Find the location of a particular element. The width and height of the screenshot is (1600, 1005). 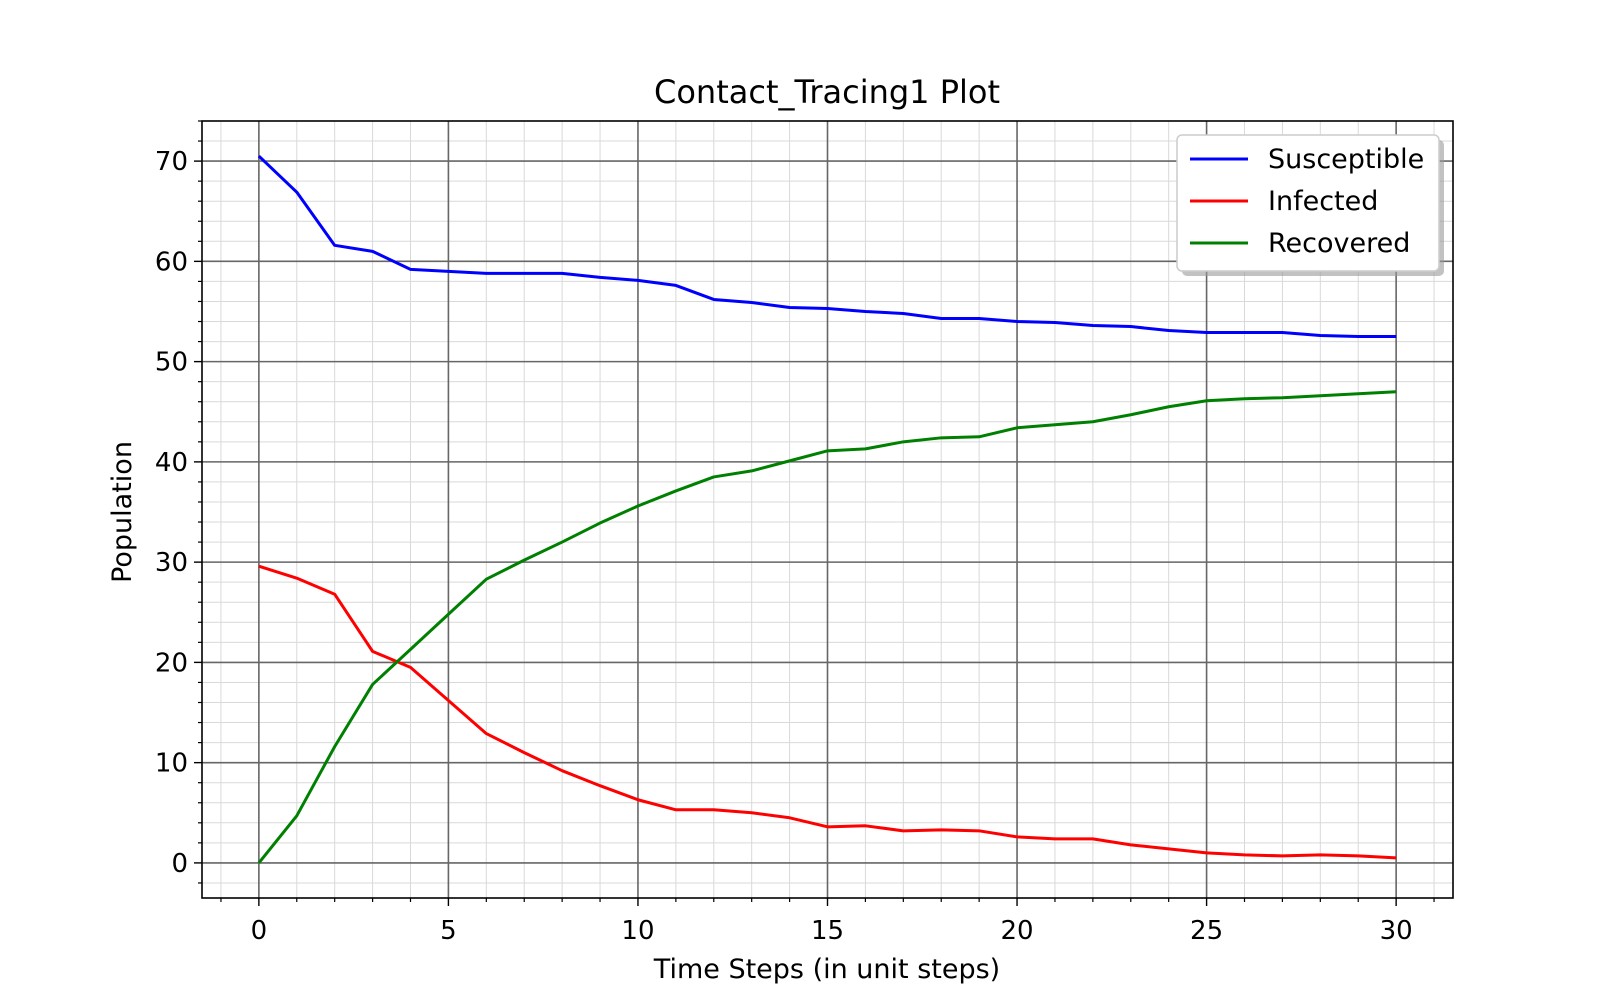

y-tick-label: 20 is located at coordinates (171, 663).